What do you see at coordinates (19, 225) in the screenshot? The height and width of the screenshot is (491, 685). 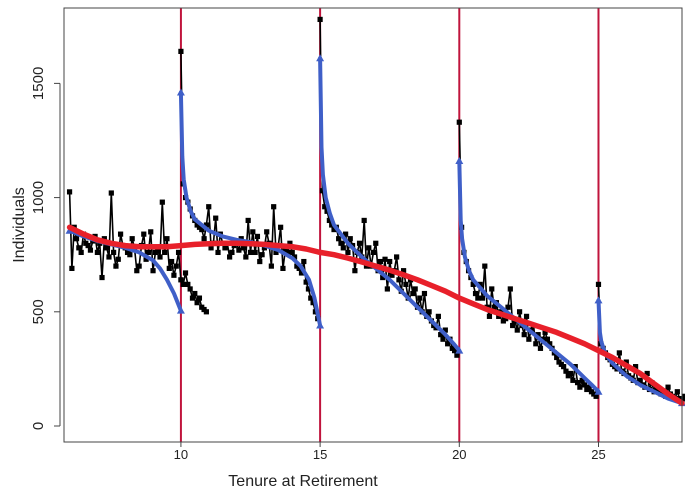 I see `y-axis-label: Individuals` at bounding box center [19, 225].